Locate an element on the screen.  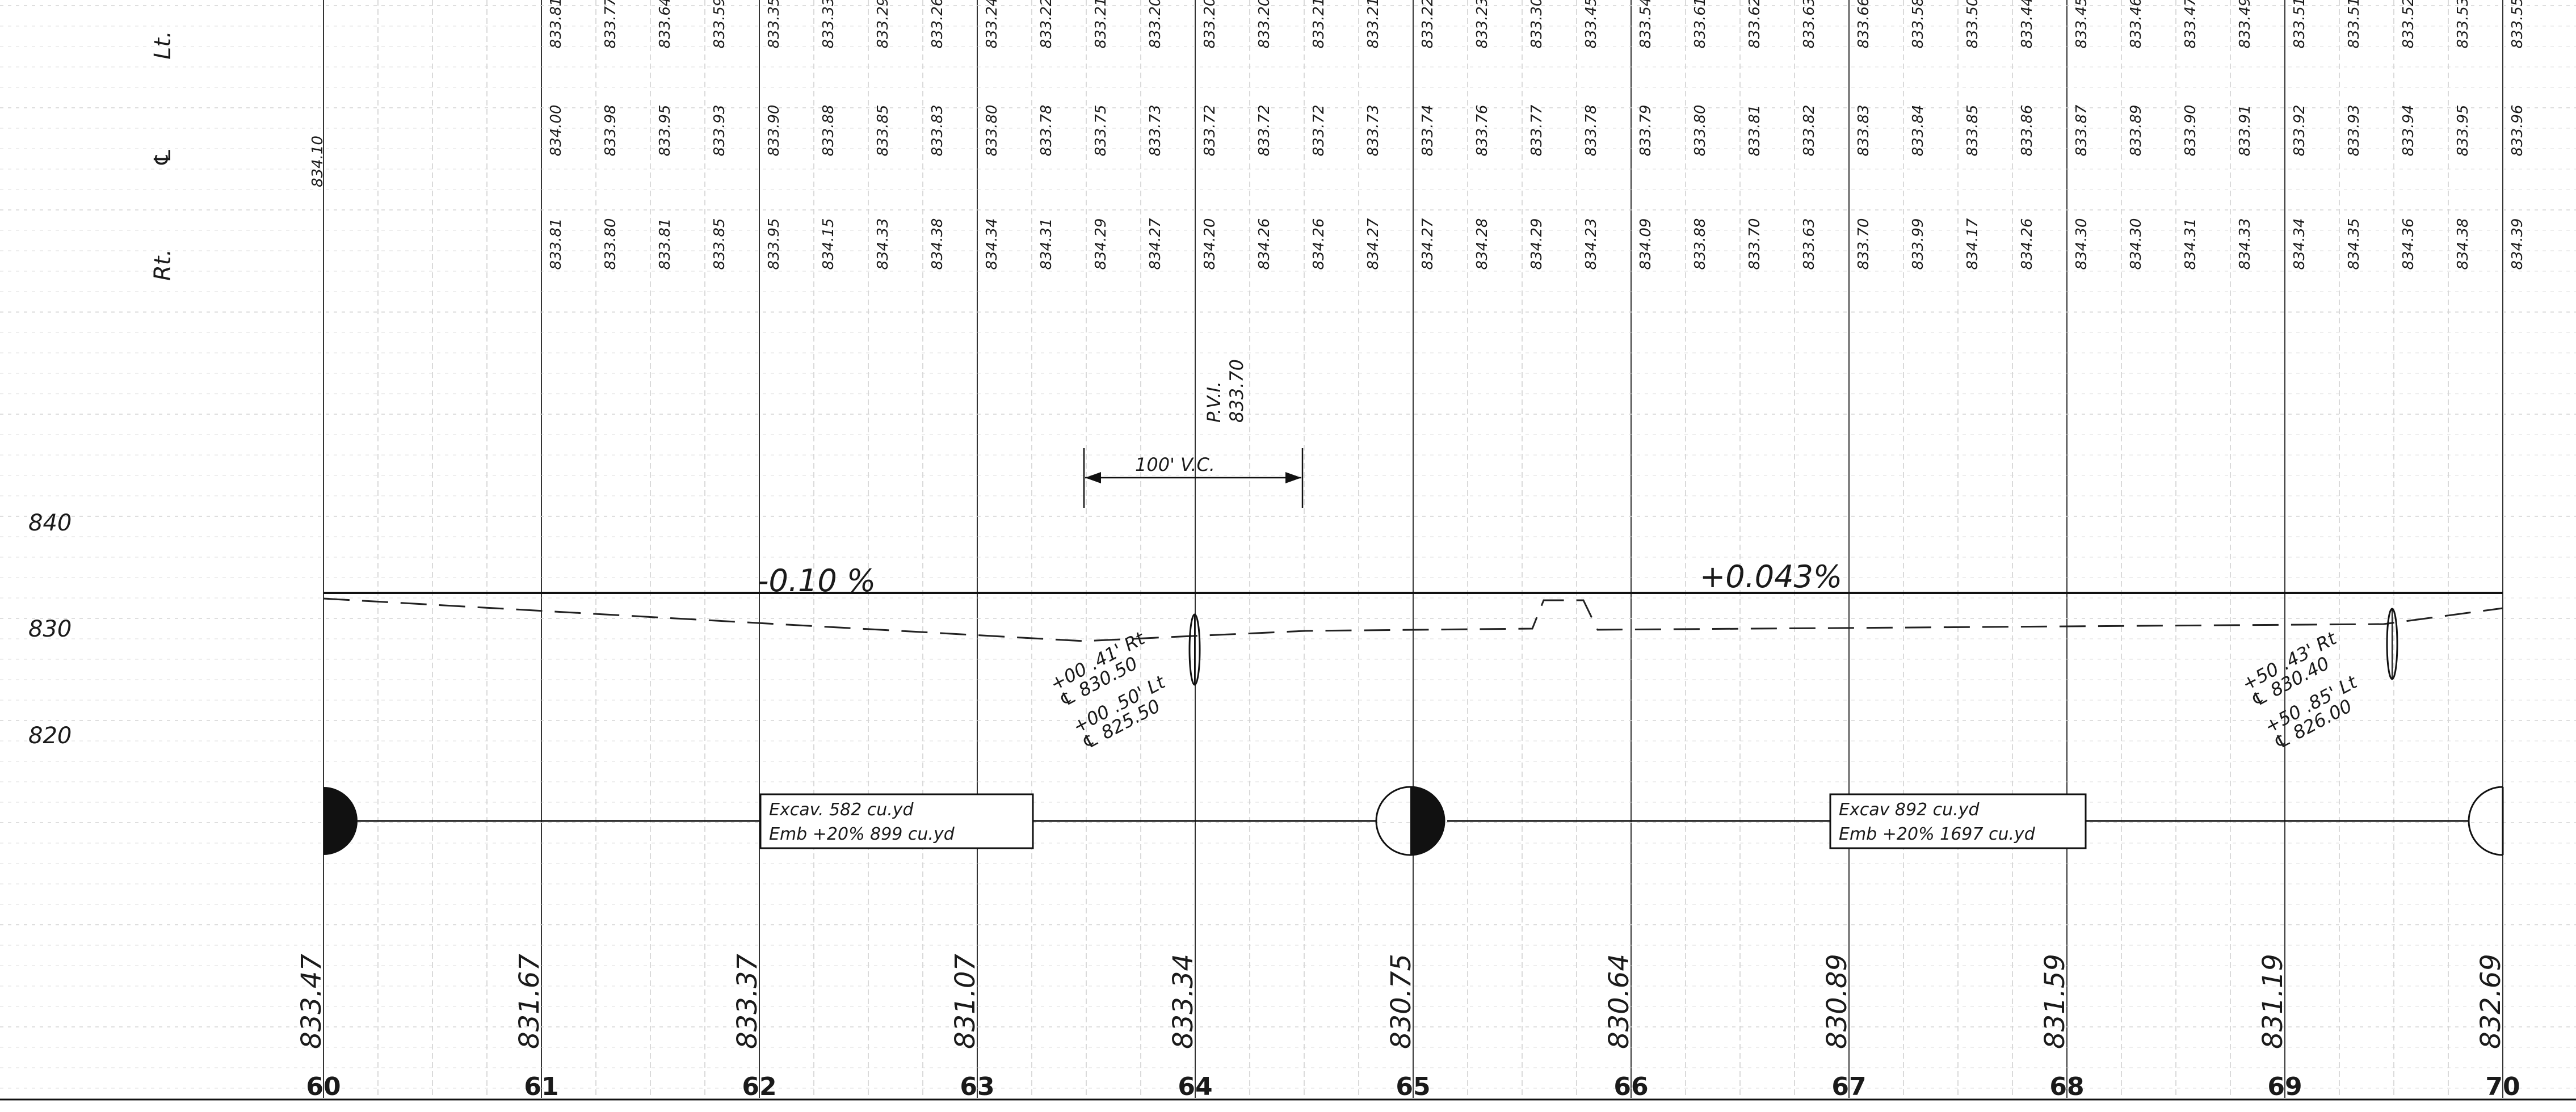
left-elevation: 833.45 is located at coordinates (1591, 24).